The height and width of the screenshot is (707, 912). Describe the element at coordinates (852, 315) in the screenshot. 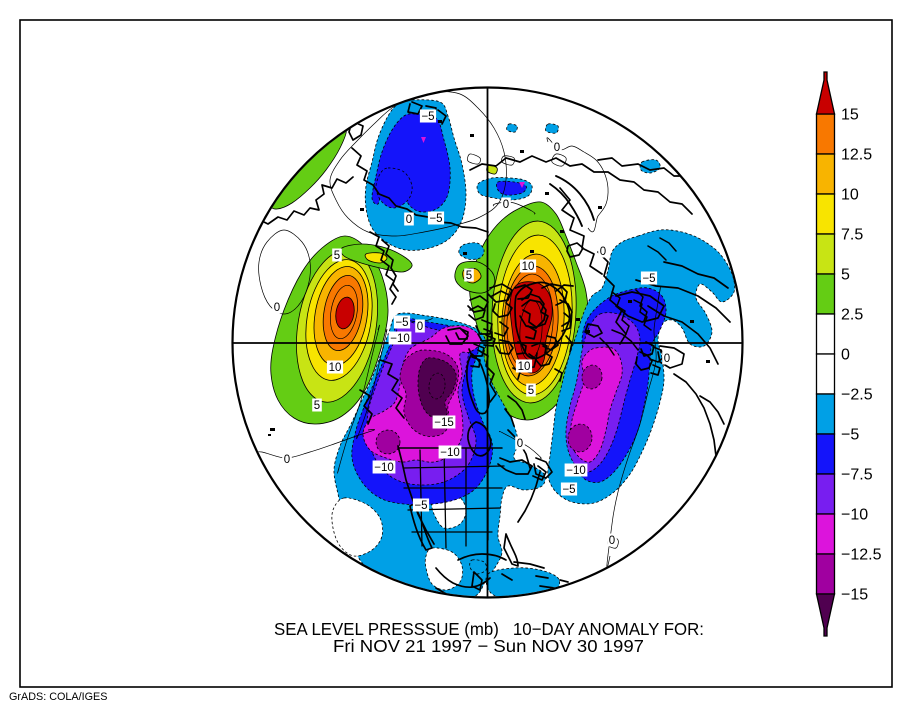

I see `svg-text: 2.5` at that location.